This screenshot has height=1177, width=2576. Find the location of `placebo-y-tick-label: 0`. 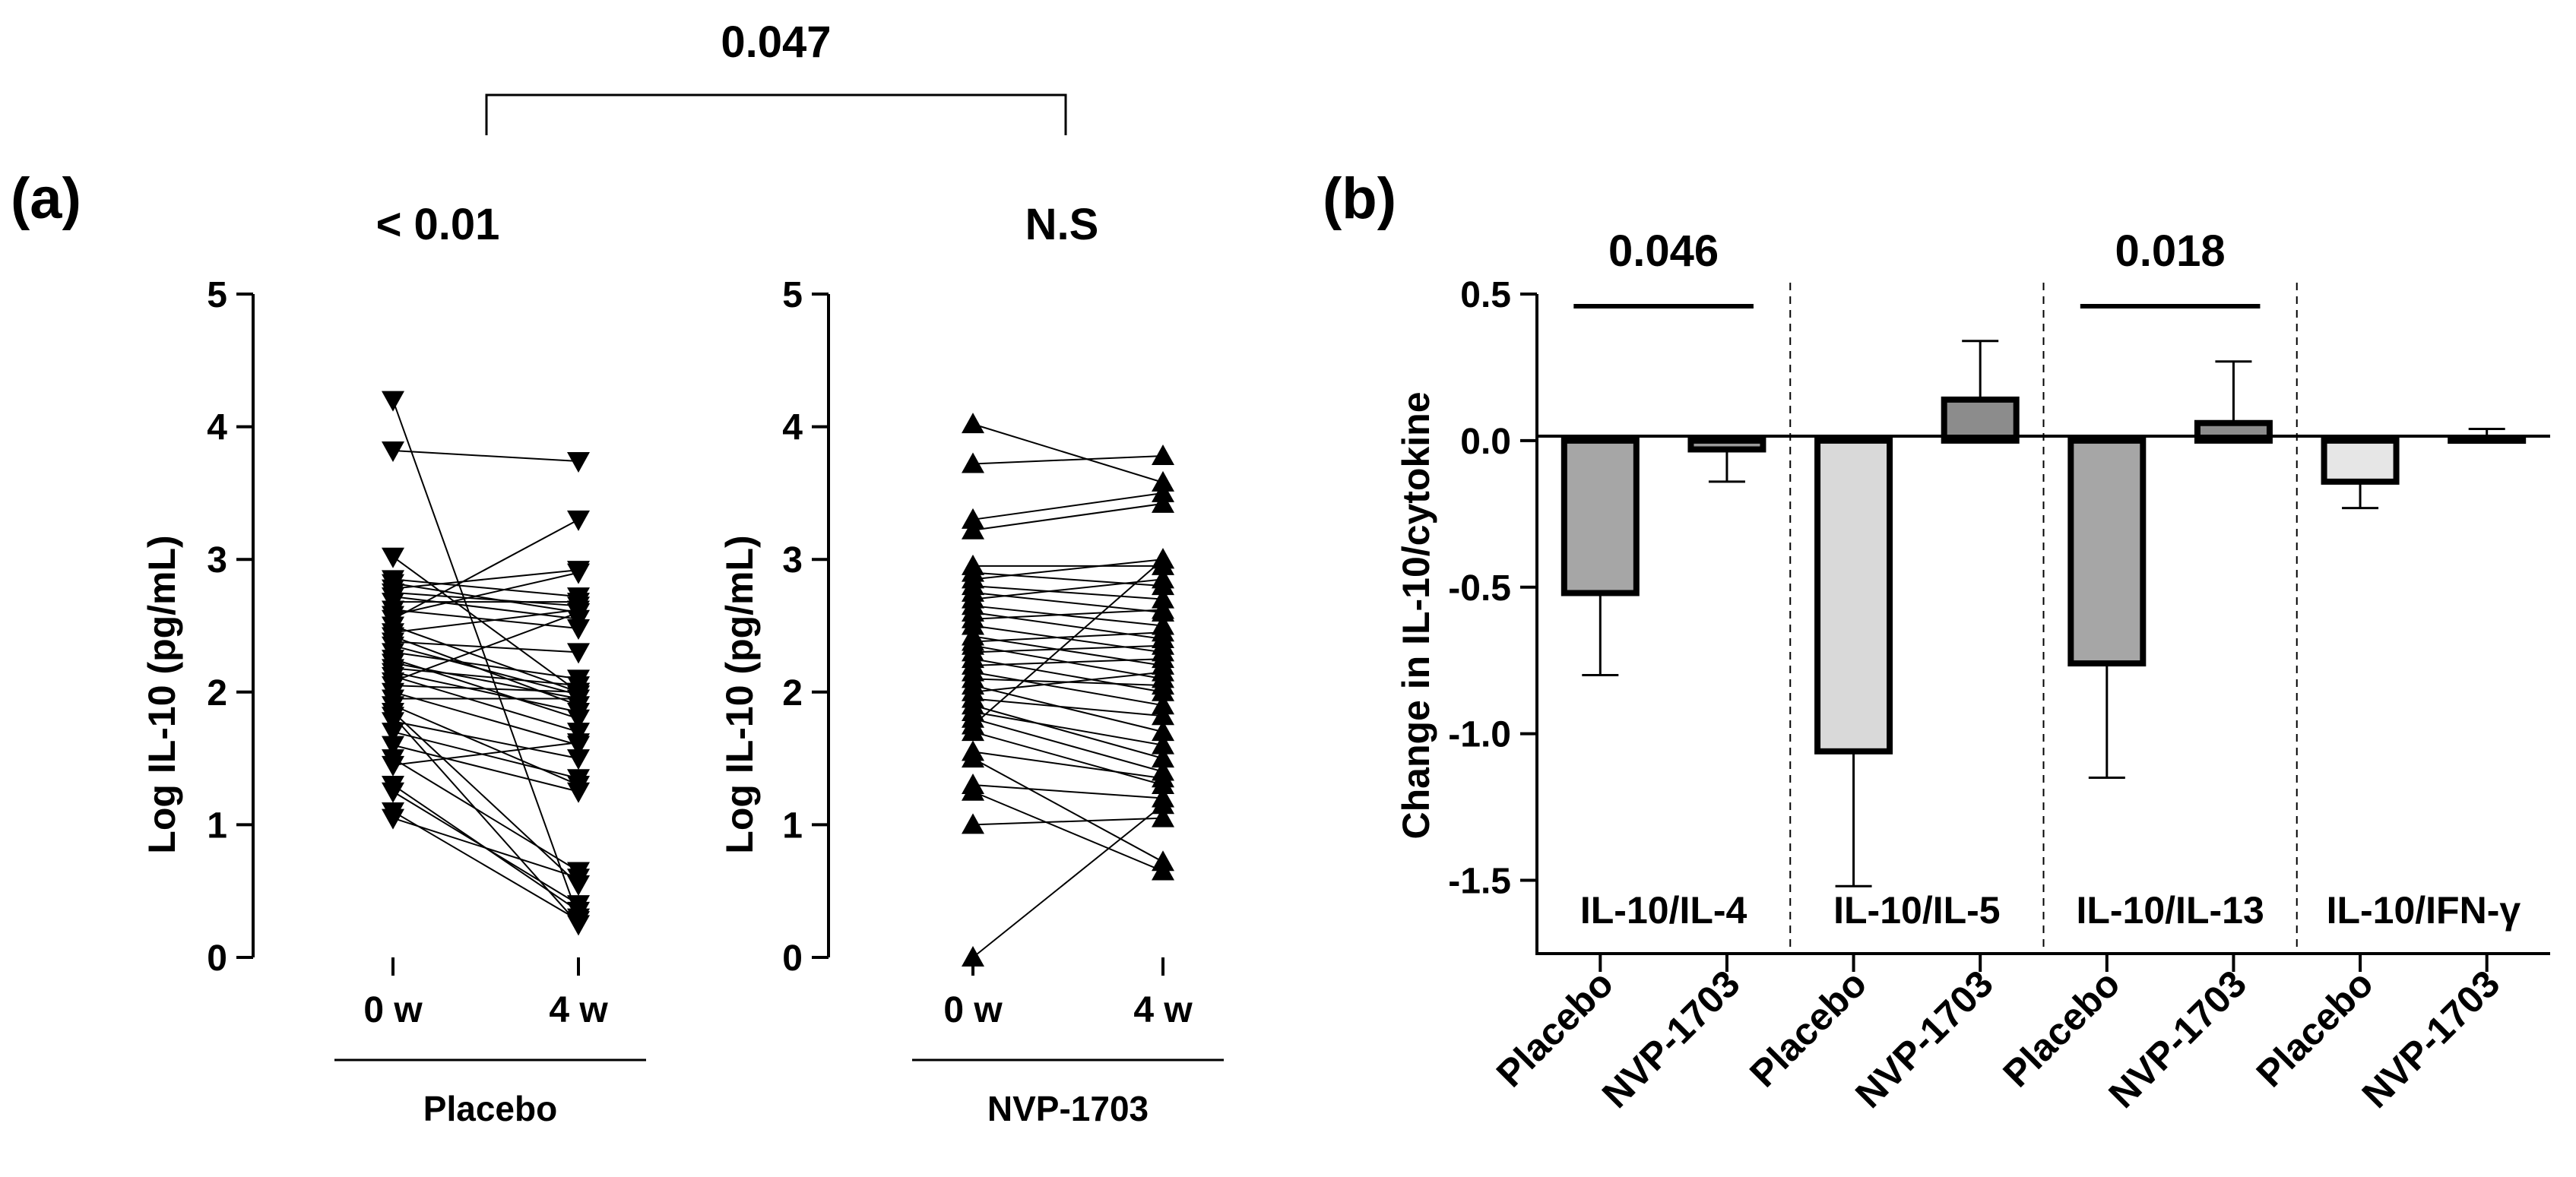

placebo-y-tick-label: 0 is located at coordinates (217, 958).